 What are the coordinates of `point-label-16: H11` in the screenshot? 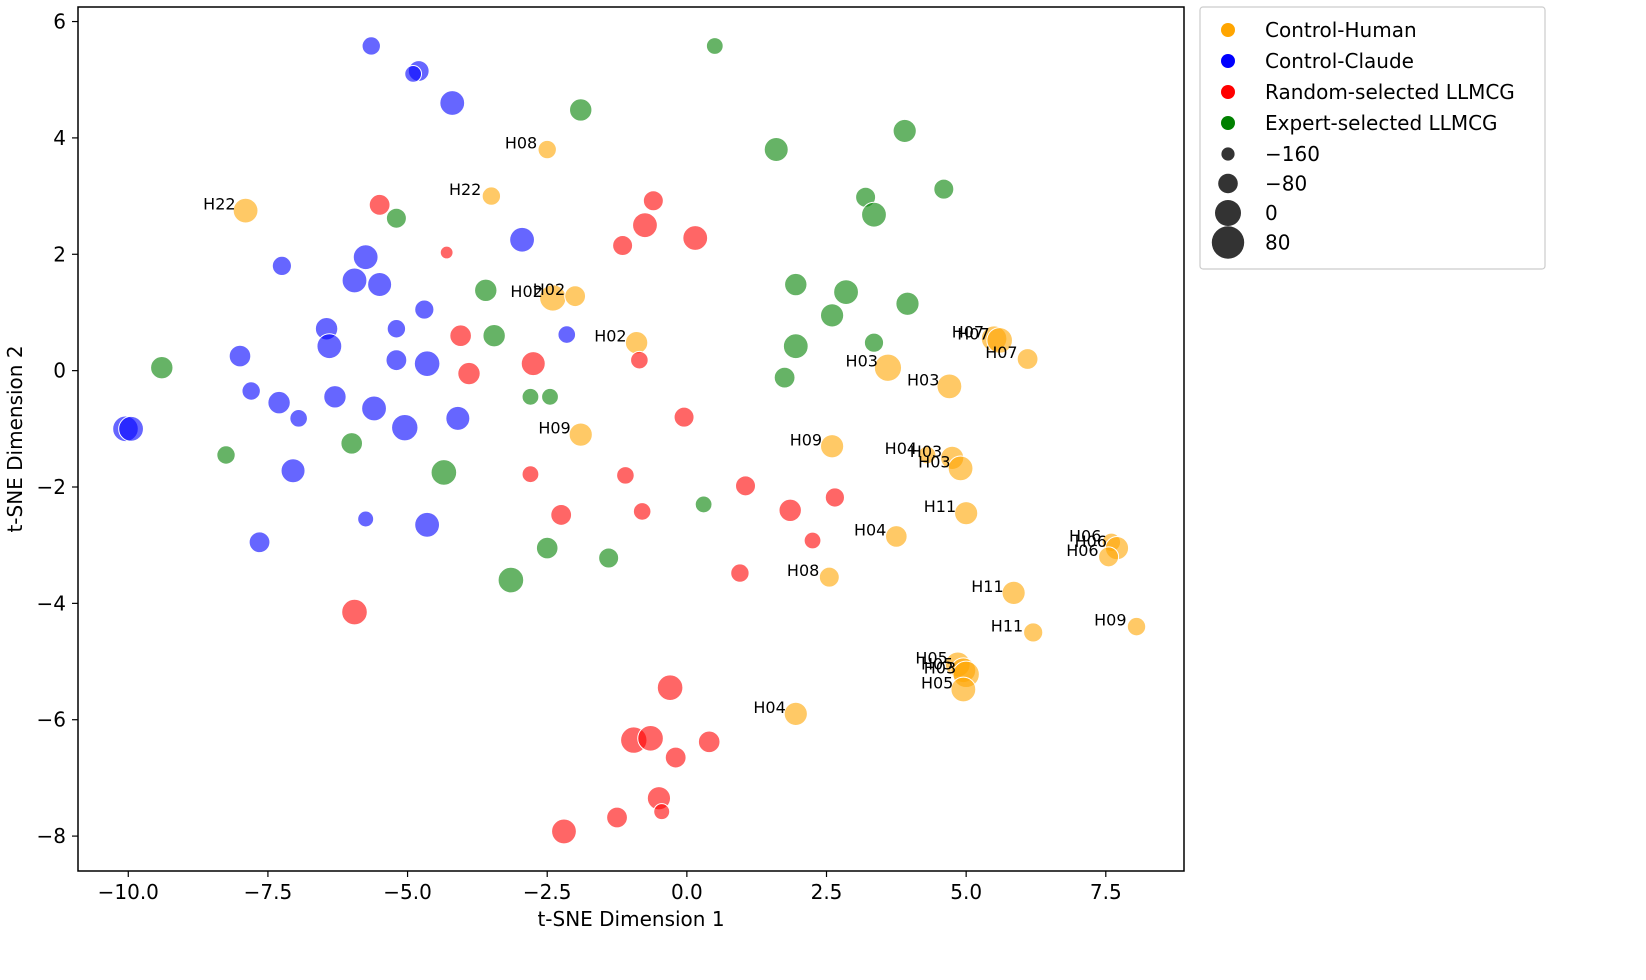 It's located at (940, 506).